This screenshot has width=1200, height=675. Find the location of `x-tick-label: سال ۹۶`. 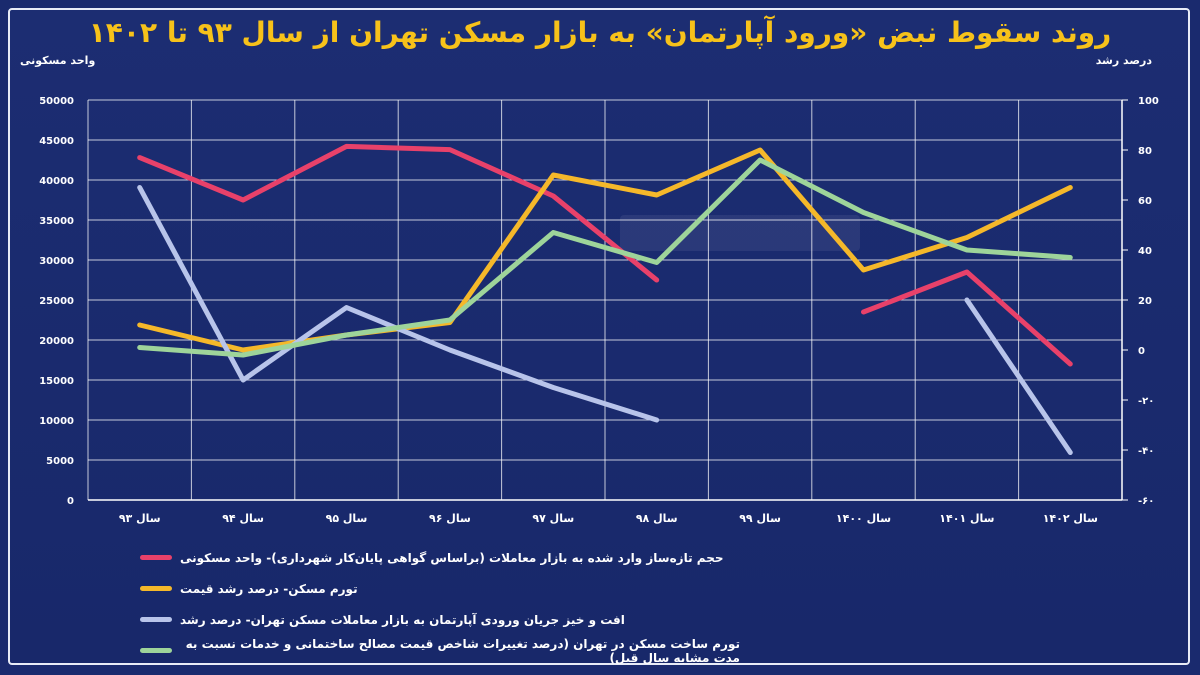

x-tick-label: سال ۹۶ is located at coordinates (450, 518).